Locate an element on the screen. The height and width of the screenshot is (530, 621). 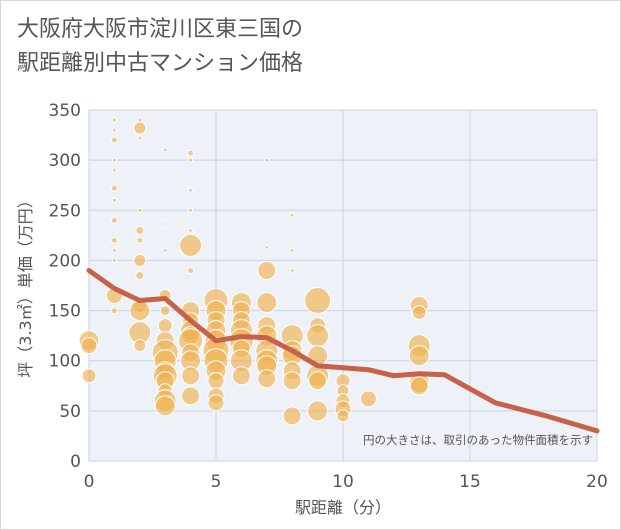
bubble-size-note: 円の大きさは、取引のあった物件面積を示す is located at coordinates (478, 440).